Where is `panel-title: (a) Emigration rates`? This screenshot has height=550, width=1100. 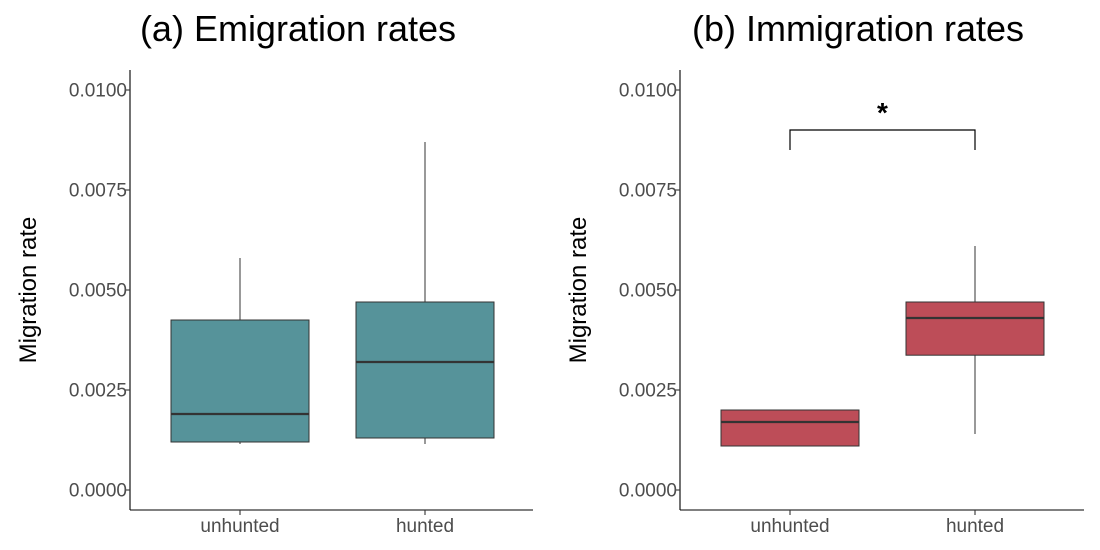 panel-title: (a) Emigration rates is located at coordinates (298, 28).